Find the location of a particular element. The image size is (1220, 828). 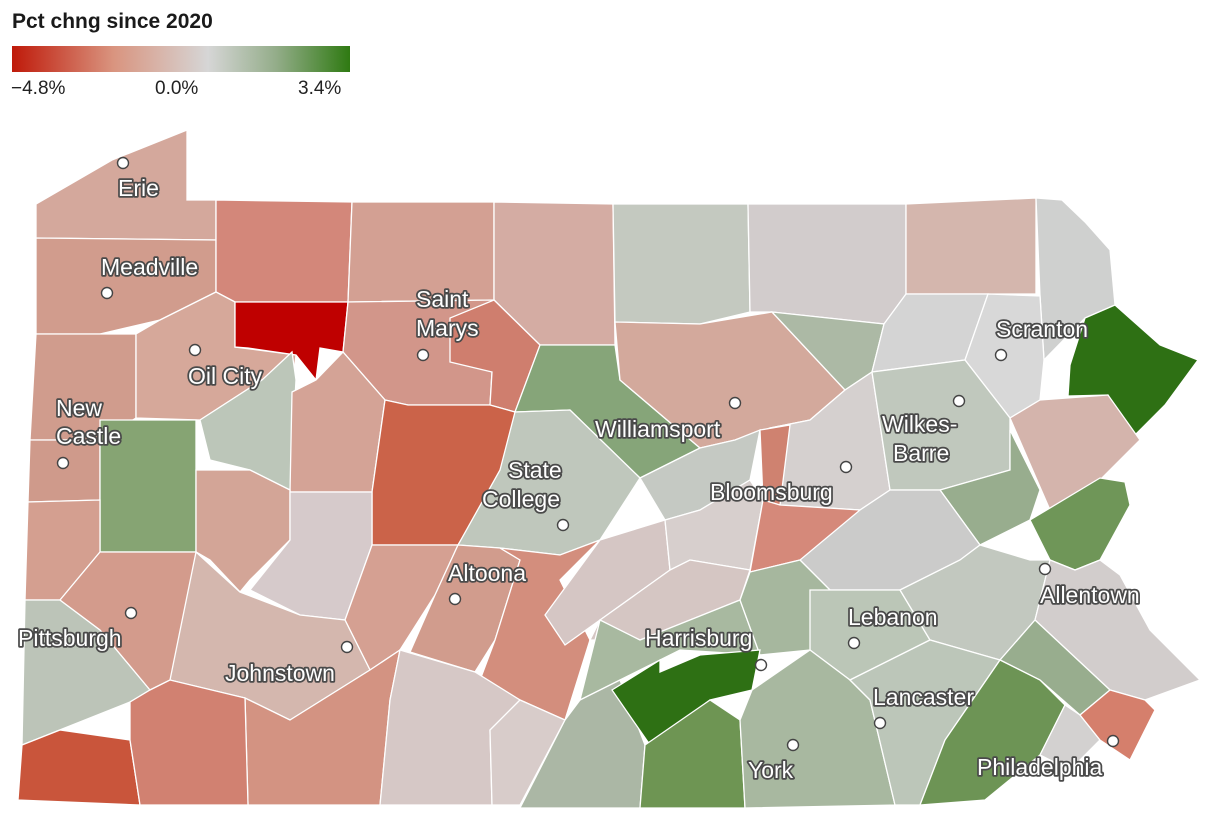

county-greene is located at coordinates (79, 767).